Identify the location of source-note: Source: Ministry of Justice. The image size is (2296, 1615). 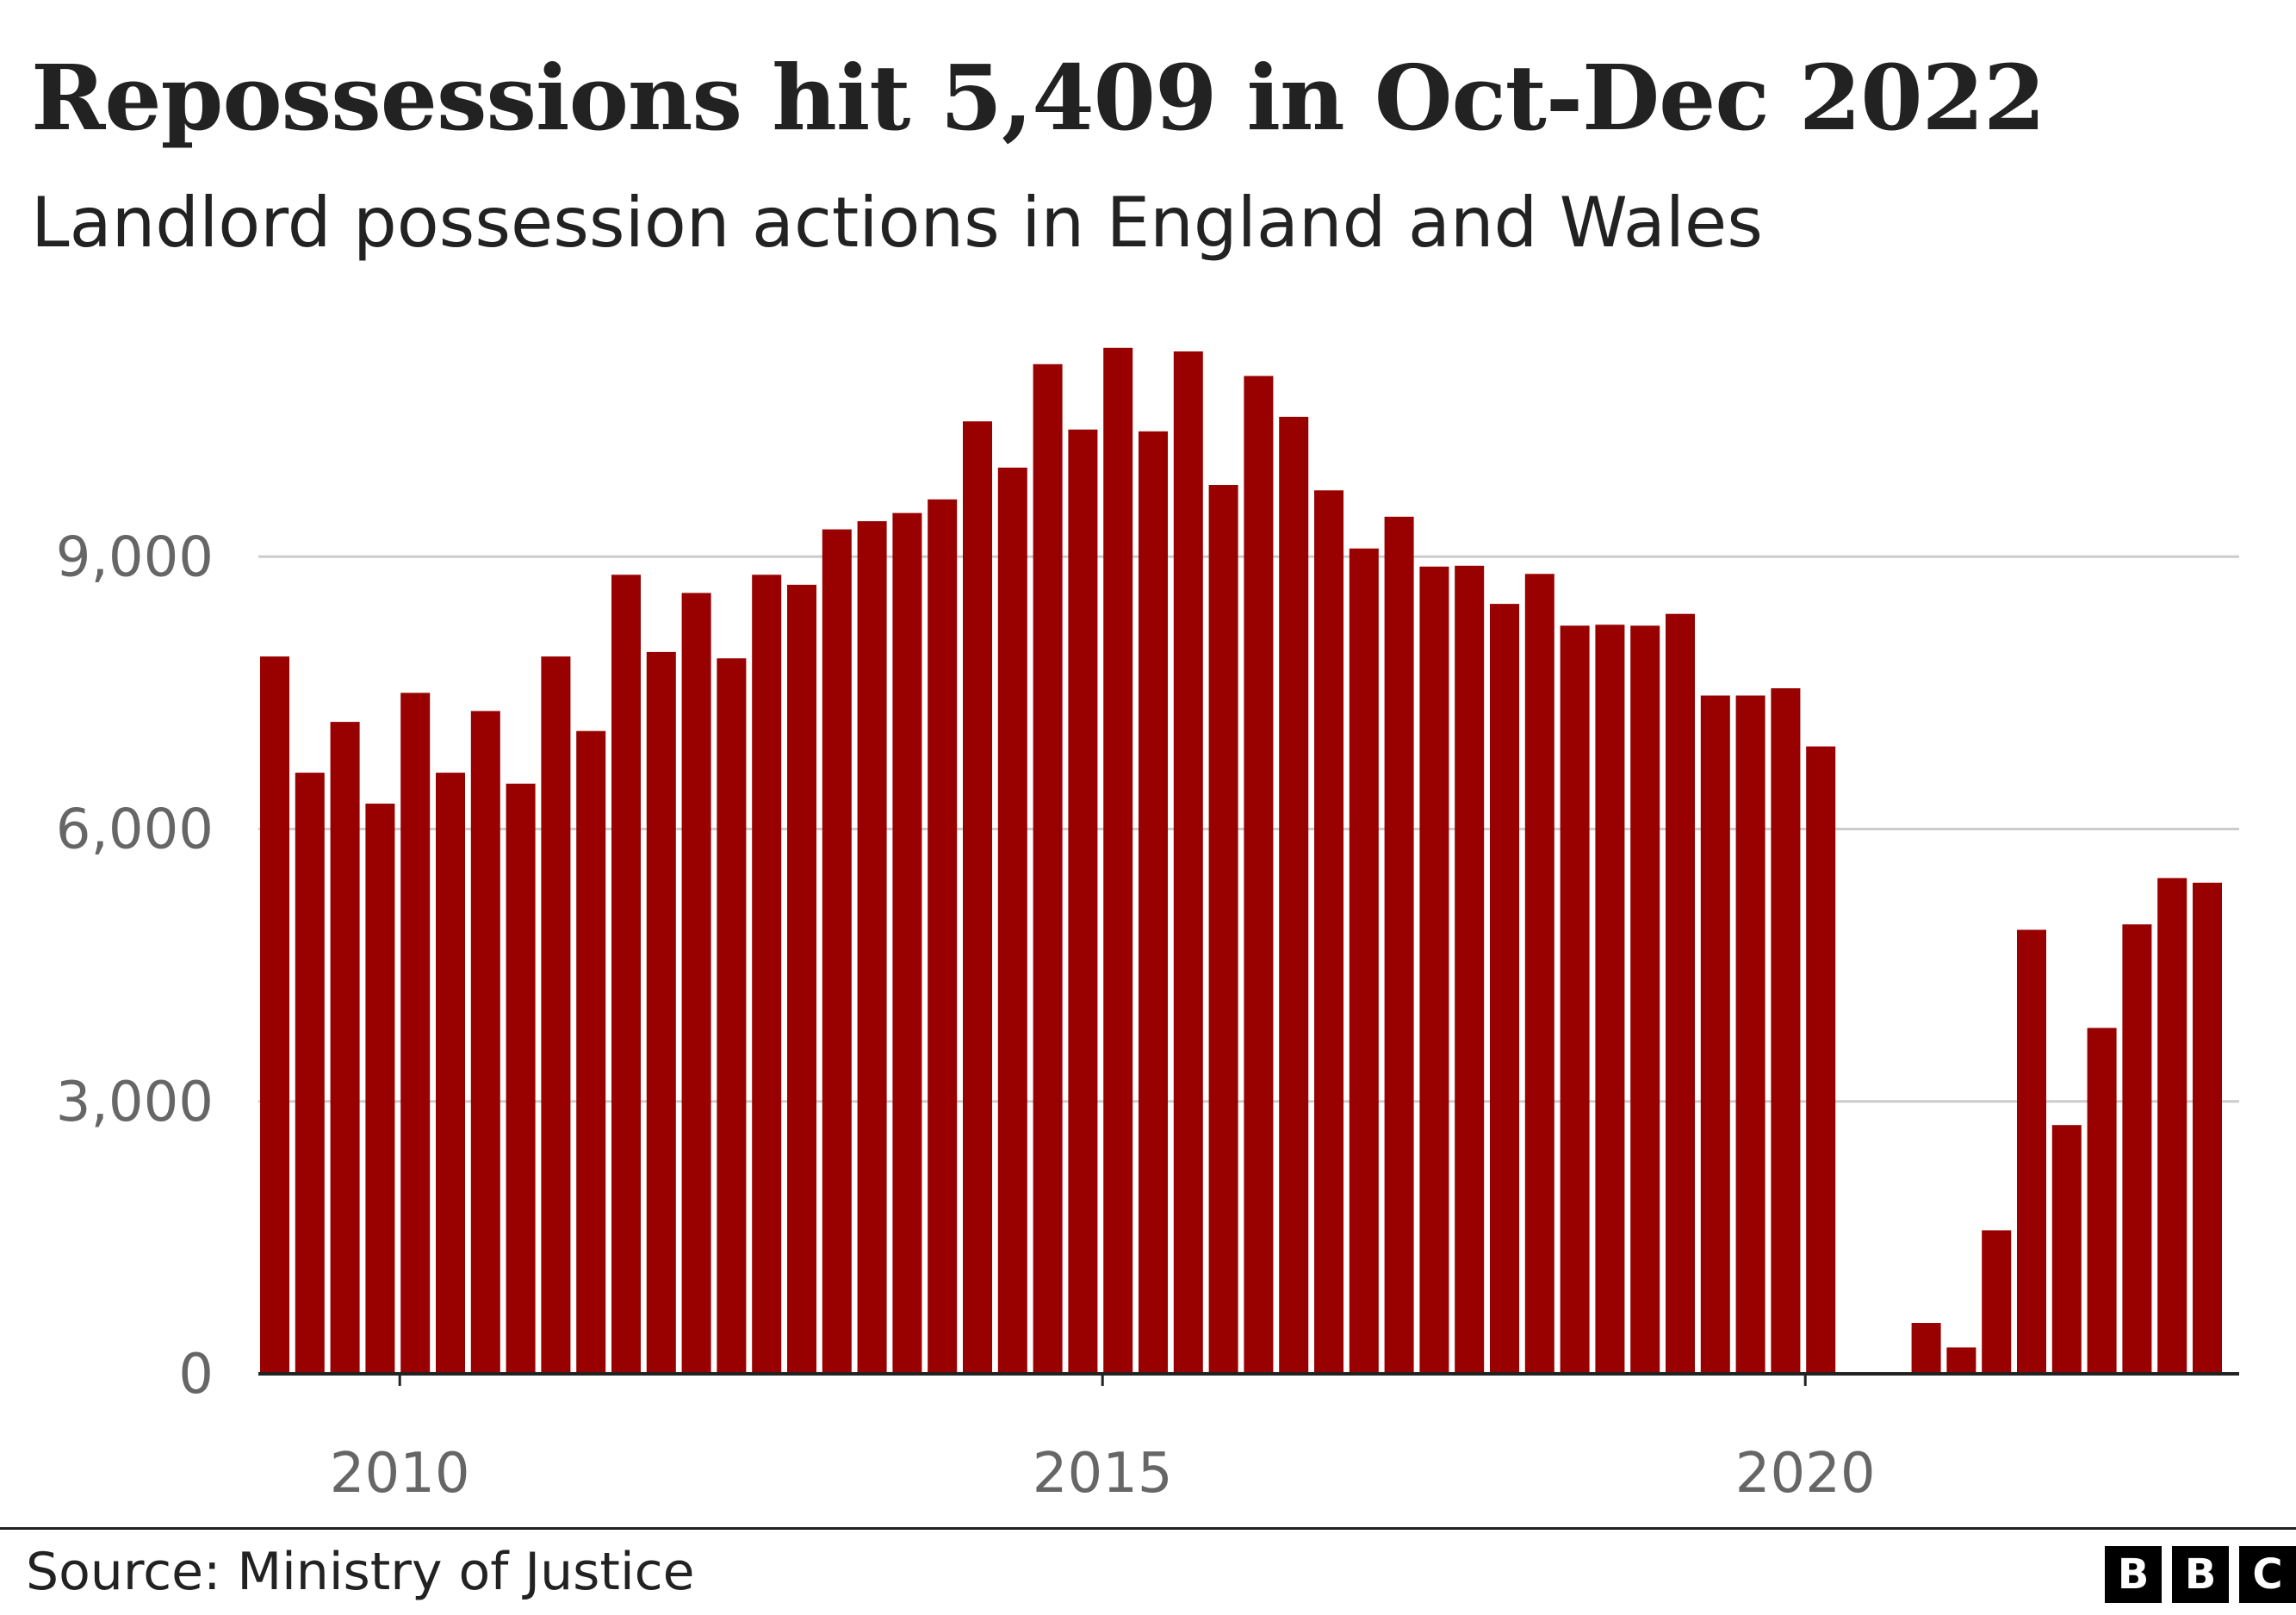
(360, 1572).